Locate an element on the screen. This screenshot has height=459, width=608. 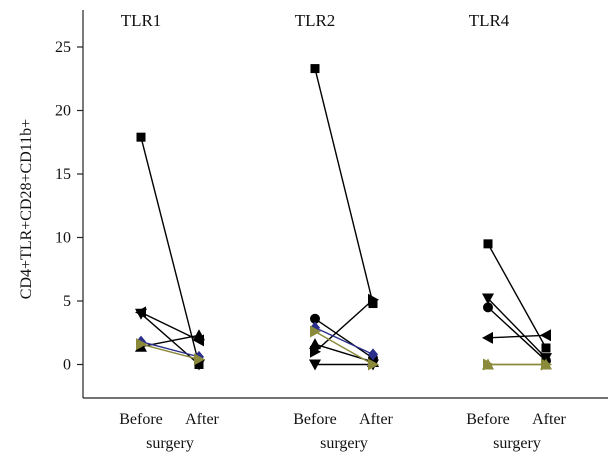
y-tick-label: 5 is located at coordinates (67, 301).